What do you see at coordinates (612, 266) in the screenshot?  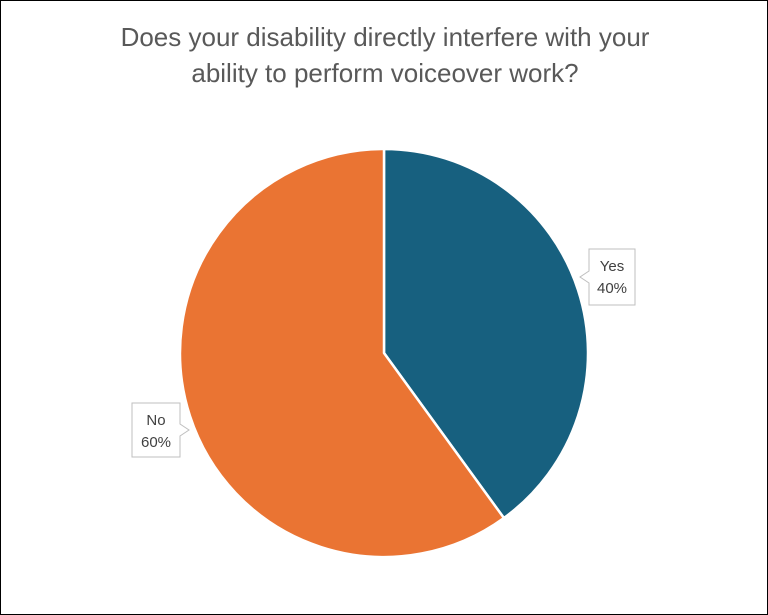 I see `data-label-category: Yes` at bounding box center [612, 266].